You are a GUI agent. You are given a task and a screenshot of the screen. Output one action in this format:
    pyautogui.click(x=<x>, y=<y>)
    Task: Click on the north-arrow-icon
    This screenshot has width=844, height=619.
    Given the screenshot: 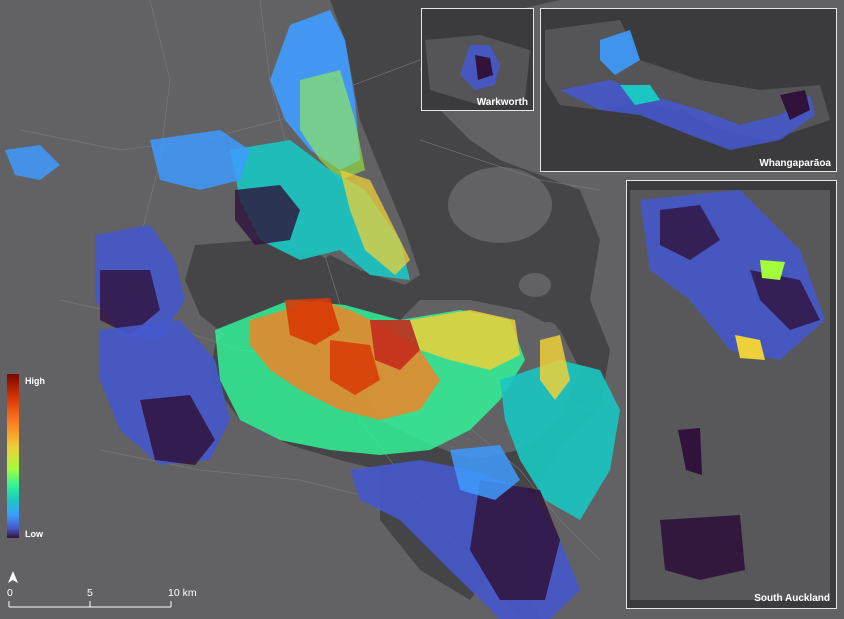 What is the action you would take?
    pyautogui.click(x=13, y=577)
    